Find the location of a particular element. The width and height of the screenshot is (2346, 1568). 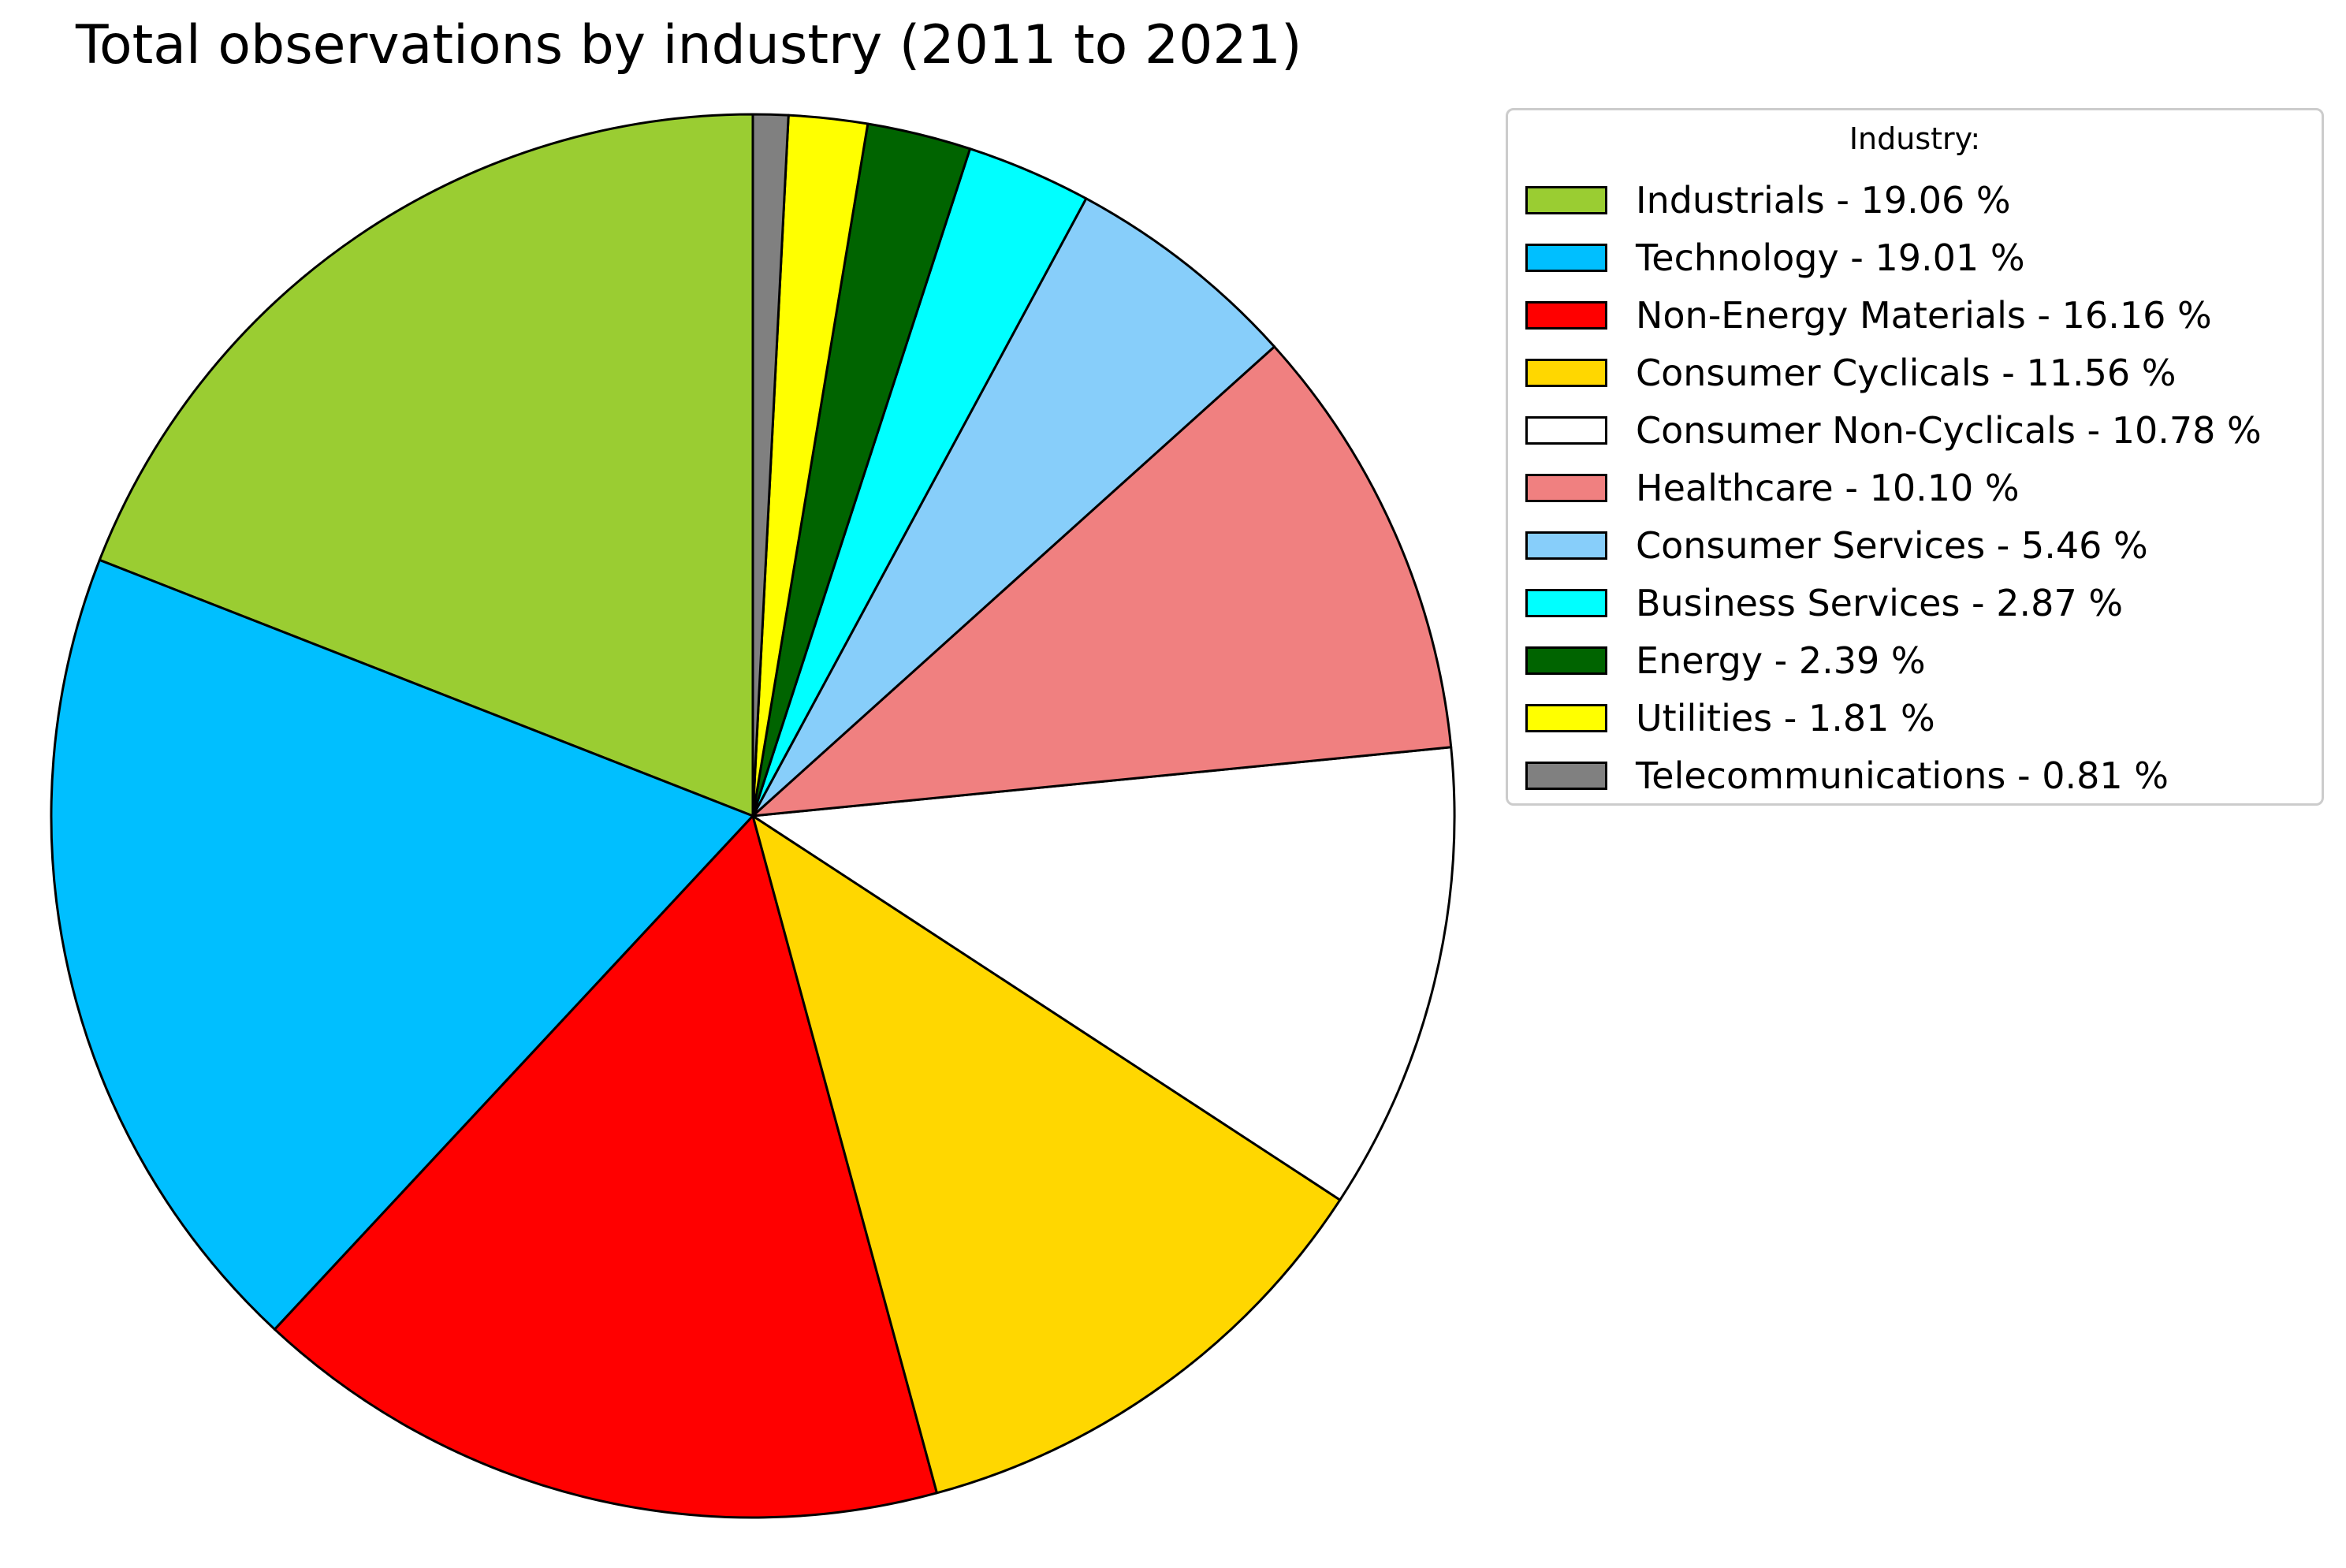

legend-entry-healthcare: Healthcare - 10.10 % is located at coordinates (1773, 488).